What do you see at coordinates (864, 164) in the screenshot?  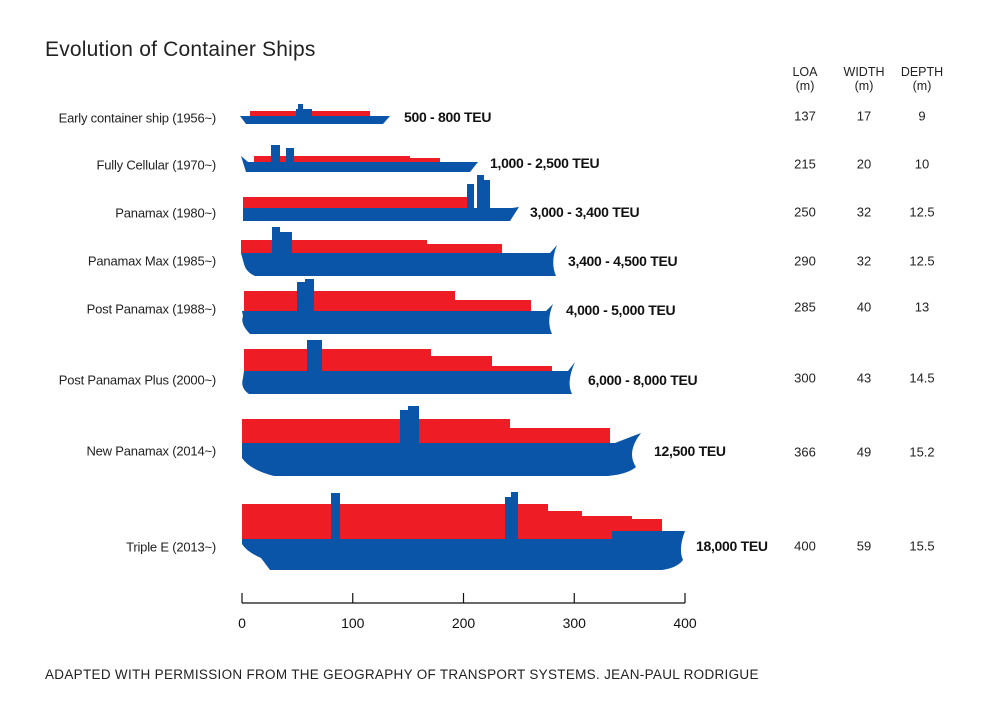 I see `width-value: 20` at bounding box center [864, 164].